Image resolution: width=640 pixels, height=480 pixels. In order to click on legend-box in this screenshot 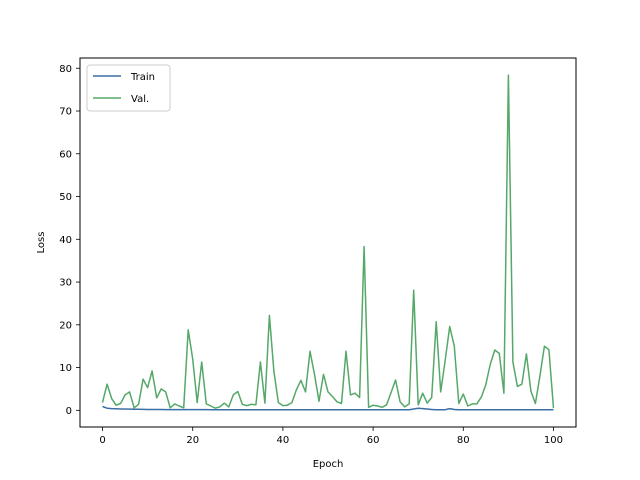, I will do `click(128, 88)`.